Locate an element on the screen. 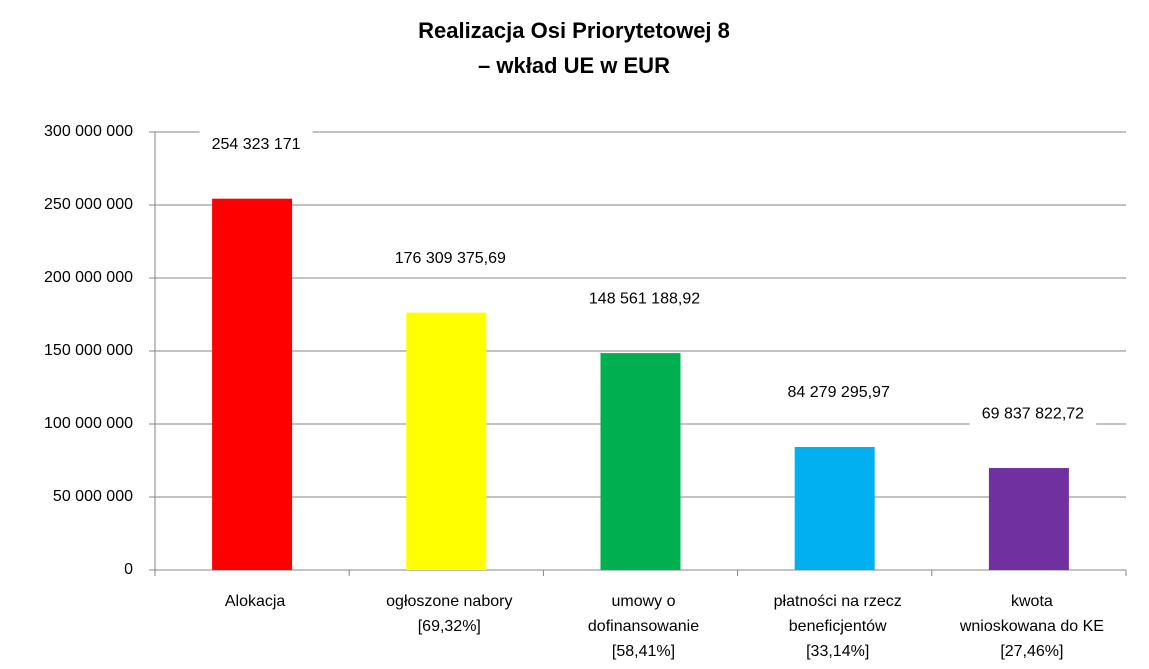 Image resolution: width=1149 pixels, height=669 pixels. y-tick-label: 150 000 000 is located at coordinates (88, 350).